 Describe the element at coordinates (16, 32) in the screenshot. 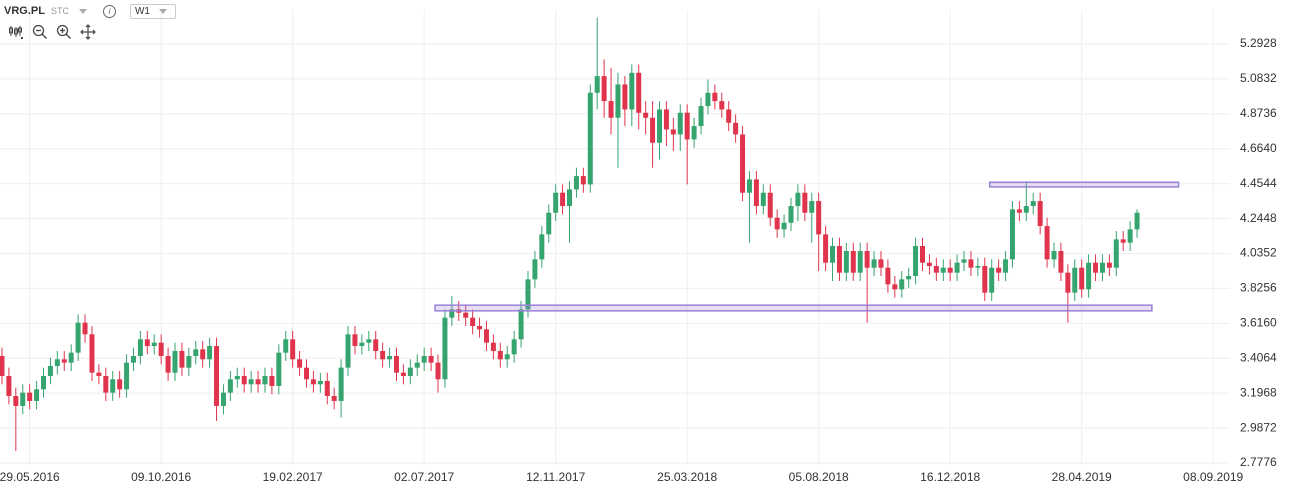

I see `chart-type-tool` at that location.